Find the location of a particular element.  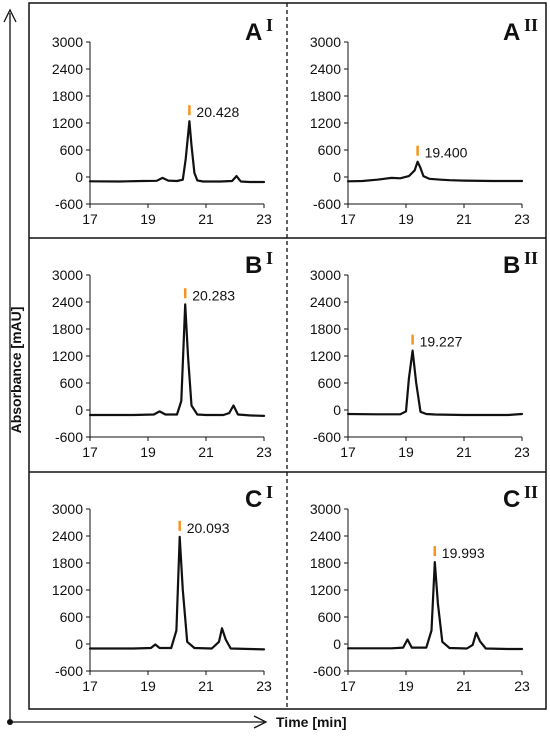

chart-panel-a-i: -600 0 600 1200 1800 2400 3000 17 19 21 23 20.428 A I is located at coordinates (162, 121).